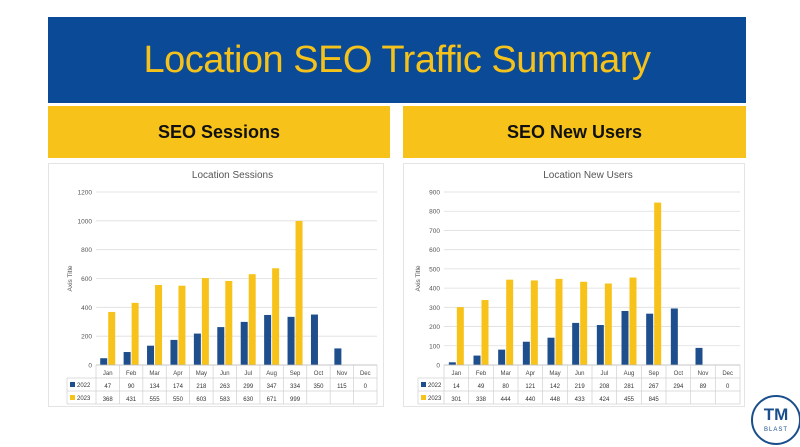 The width and height of the screenshot is (800, 447). What do you see at coordinates (678, 387) in the screenshot?
I see `data-label-2022: 294` at bounding box center [678, 387].